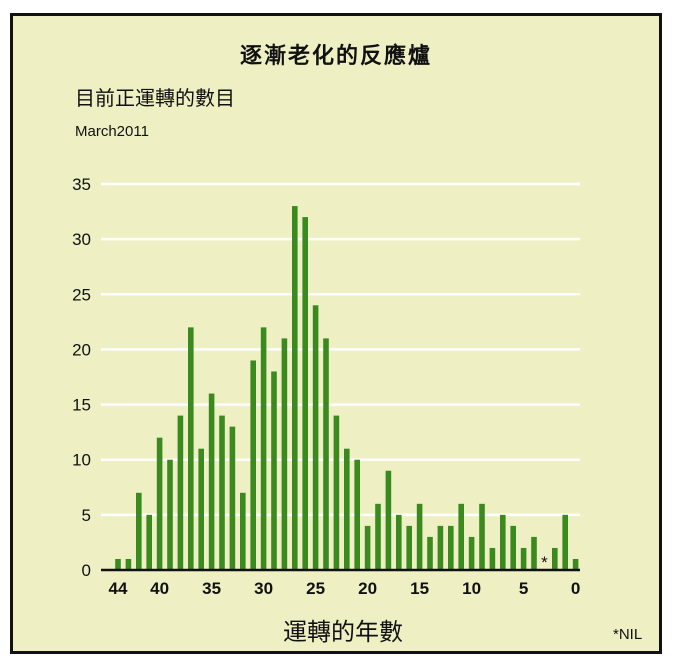 Image resolution: width=675 pixels, height=663 pixels. I want to click on chart-title: 逐漸老化的反應爐, so click(335, 56).